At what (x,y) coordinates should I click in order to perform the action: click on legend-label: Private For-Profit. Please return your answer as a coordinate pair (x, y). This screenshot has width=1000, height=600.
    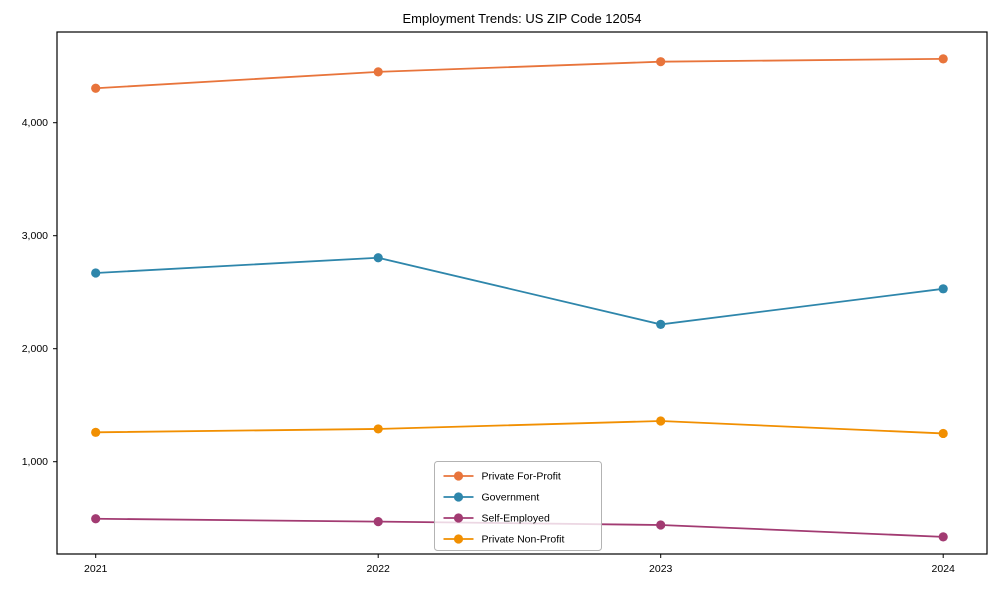
    Looking at the image, I should click on (521, 477).